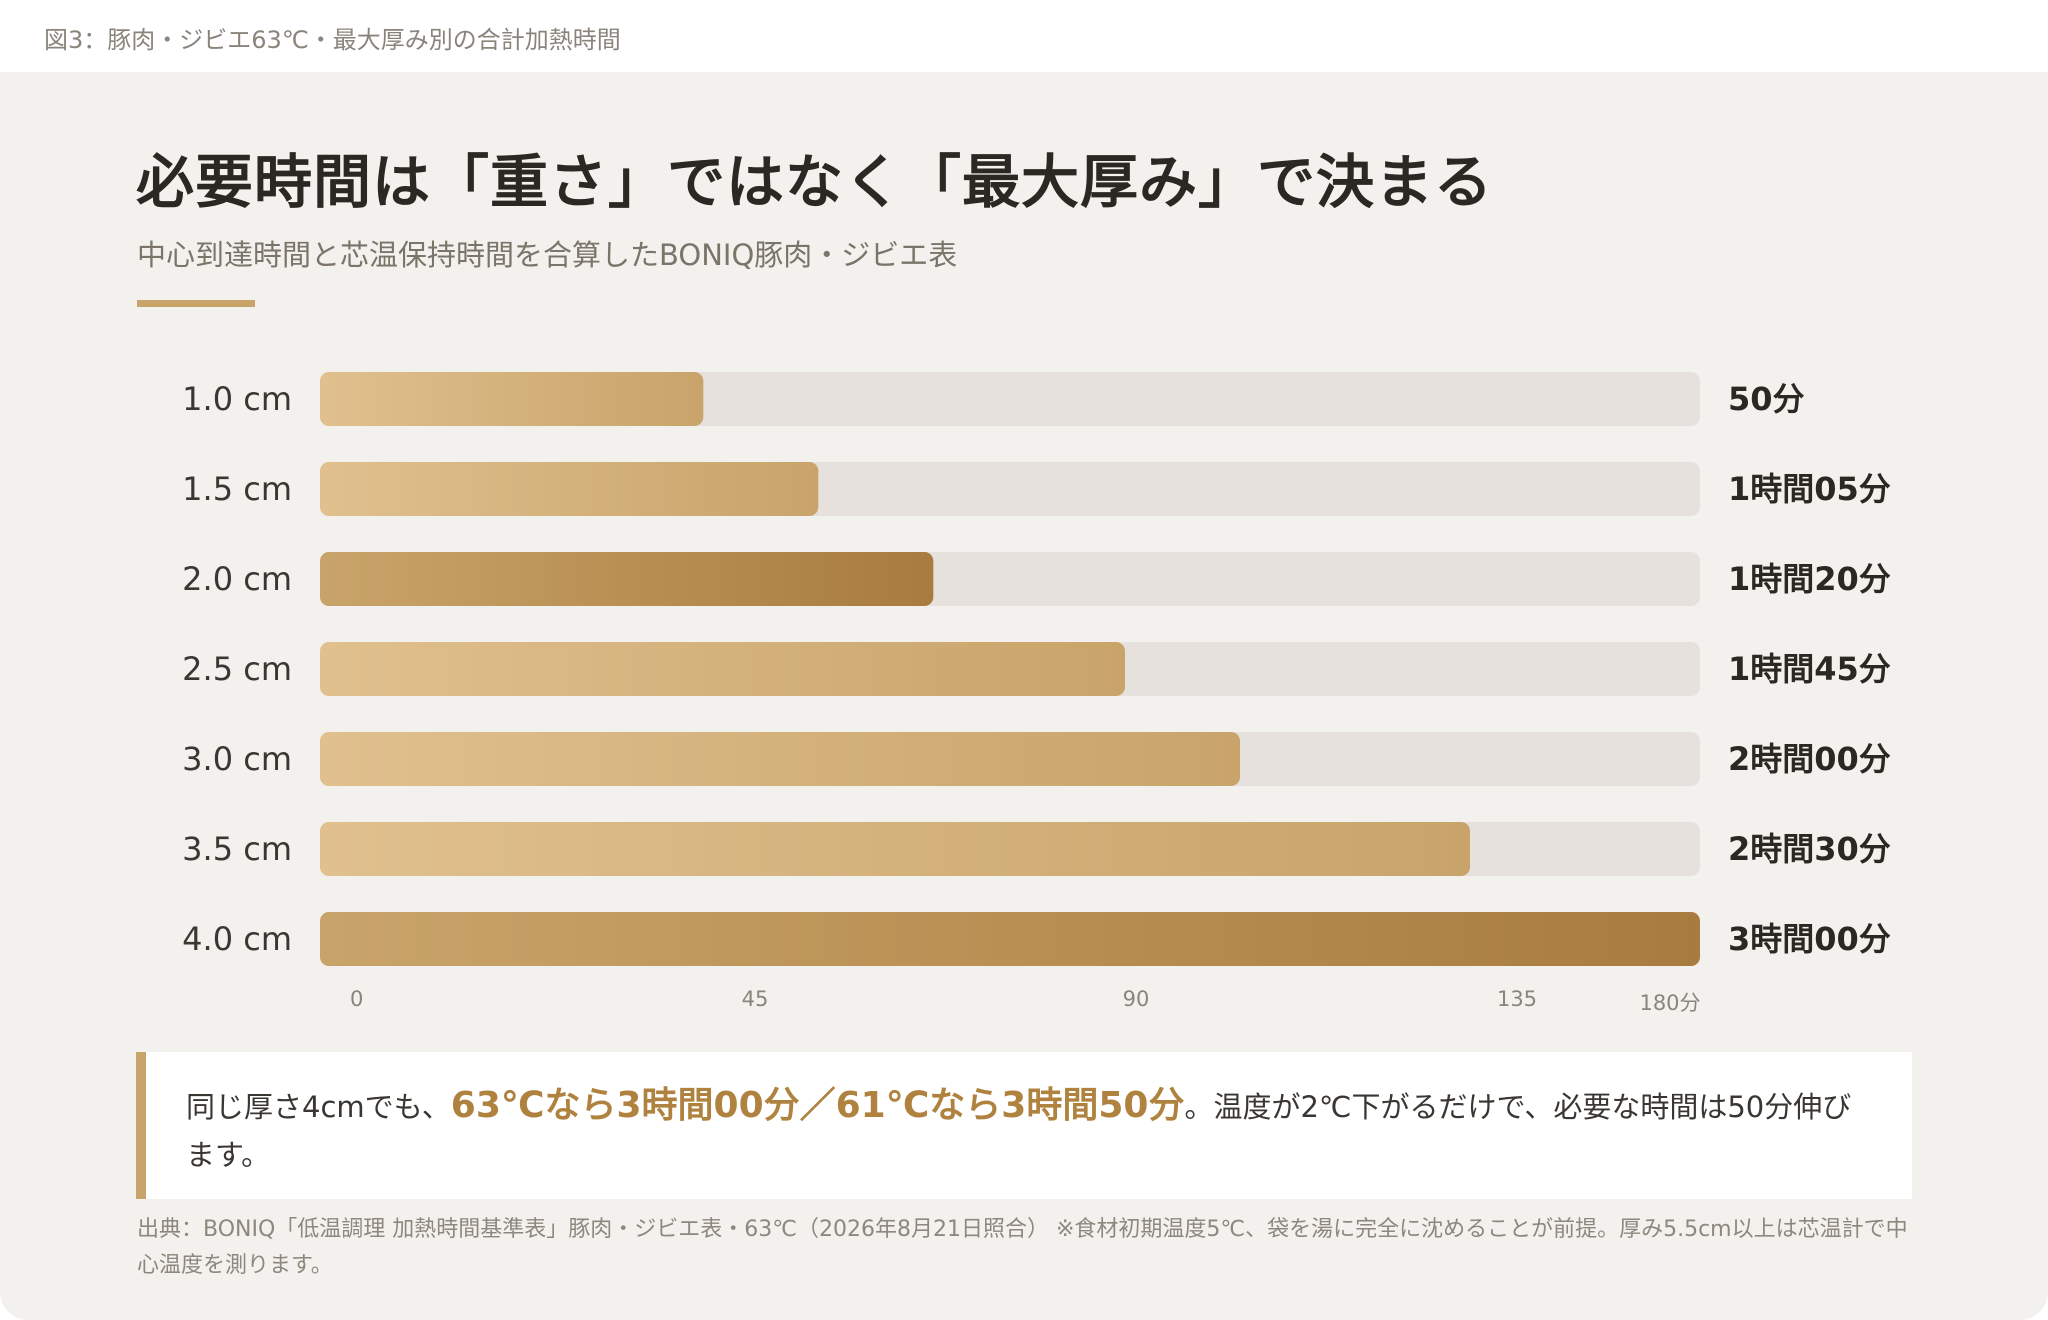  What do you see at coordinates (547, 255) in the screenshot?
I see `chart-subtitle: 中心到達時間と芯温保持時間を合算したBONIQ豚肉・ジビエ表` at bounding box center [547, 255].